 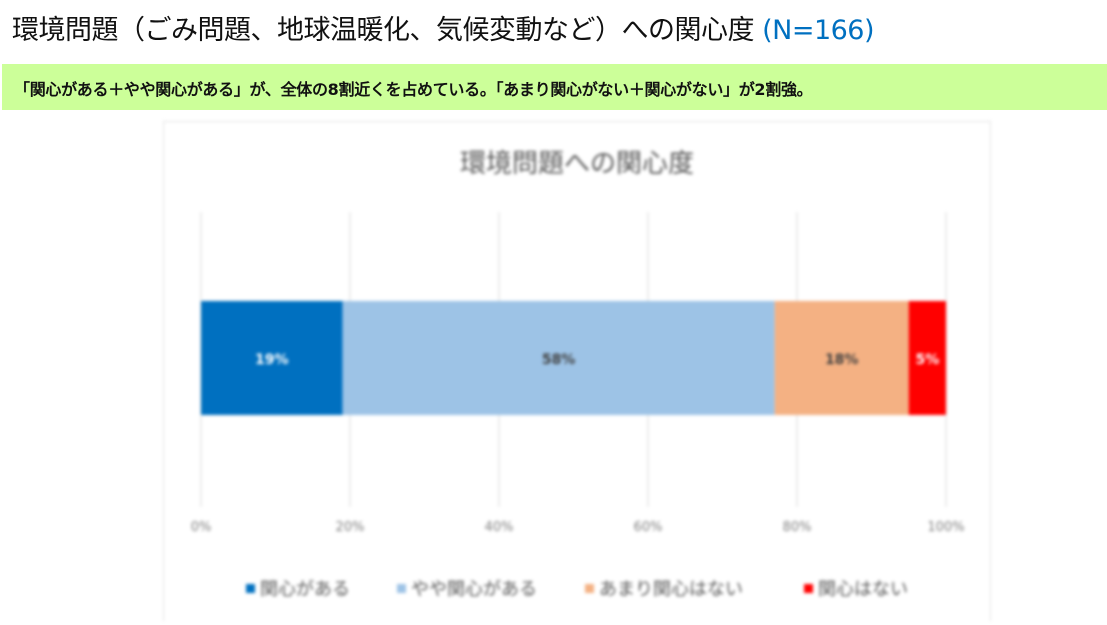 What do you see at coordinates (350, 527) in the screenshot?
I see `x-tick-label: 20%` at bounding box center [350, 527].